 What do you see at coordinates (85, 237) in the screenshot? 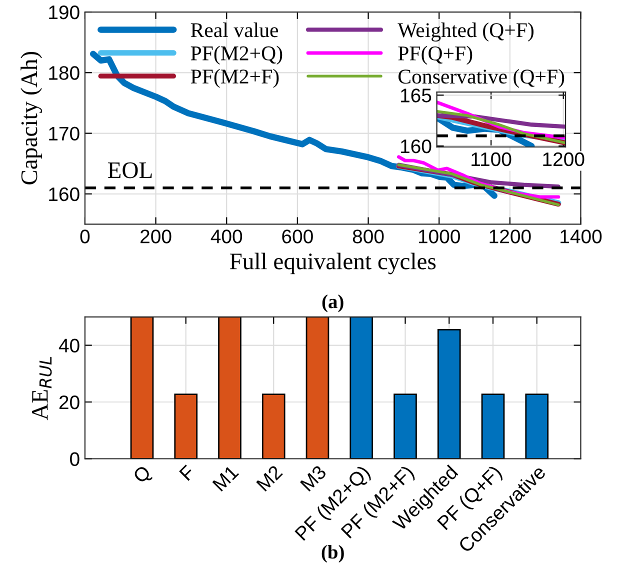
I see `x-tick-label: 0` at bounding box center [85, 237].